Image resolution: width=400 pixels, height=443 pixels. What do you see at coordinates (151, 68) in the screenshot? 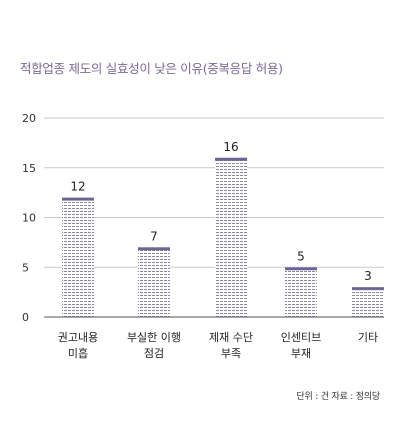
I see `chart-title: 적합업종 제도의 실효성이 낮은 이유(중복응답 허용)` at bounding box center [151, 68].